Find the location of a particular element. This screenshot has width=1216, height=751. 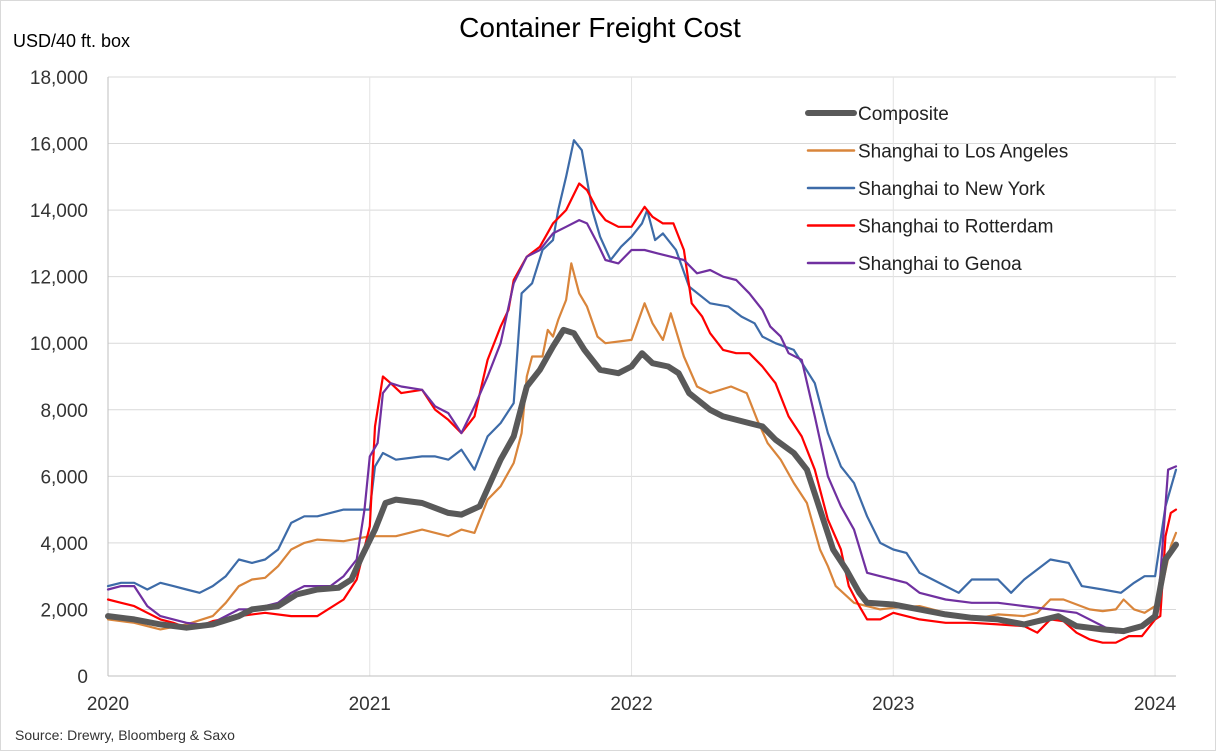

x-tick-label: 2023 is located at coordinates (893, 704).